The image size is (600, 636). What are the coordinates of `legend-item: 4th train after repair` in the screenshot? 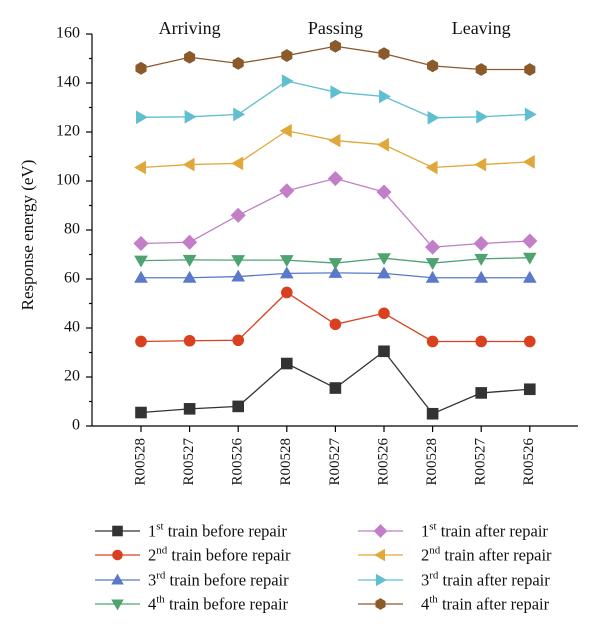 It's located at (454, 604).